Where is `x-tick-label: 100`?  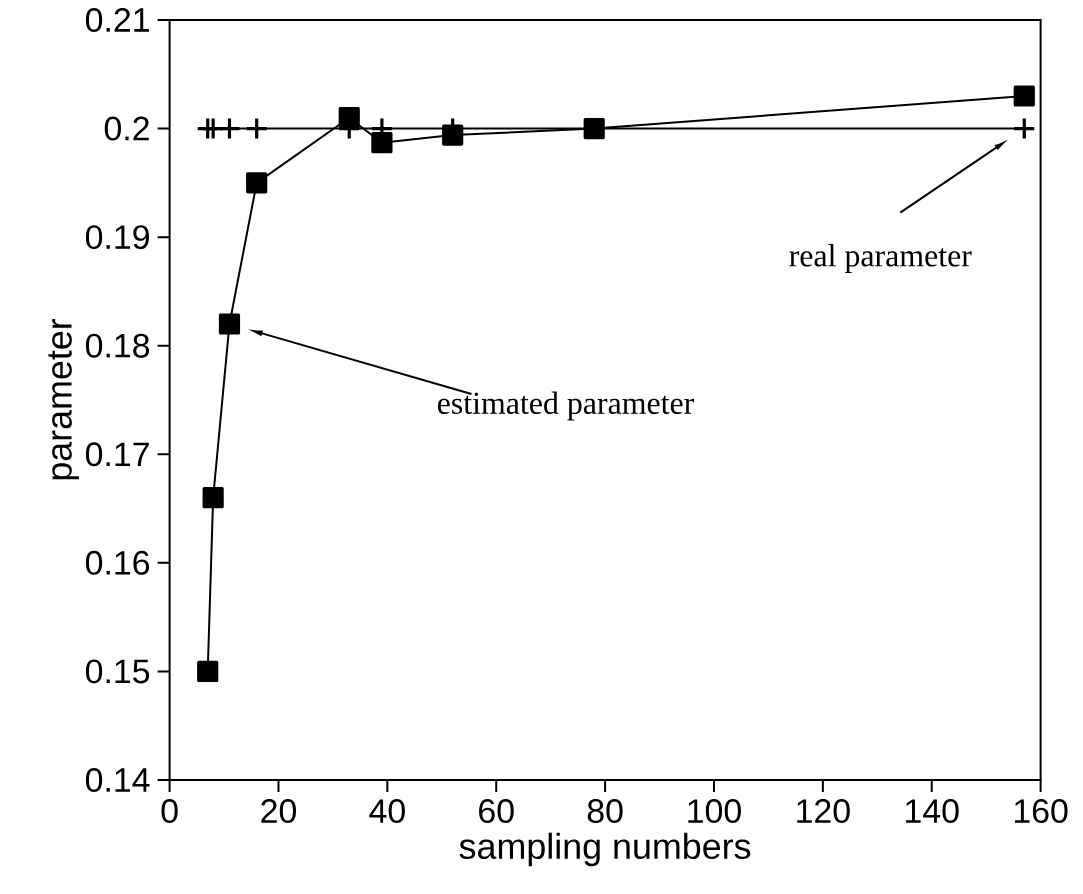
x-tick-label: 100 is located at coordinates (714, 811).